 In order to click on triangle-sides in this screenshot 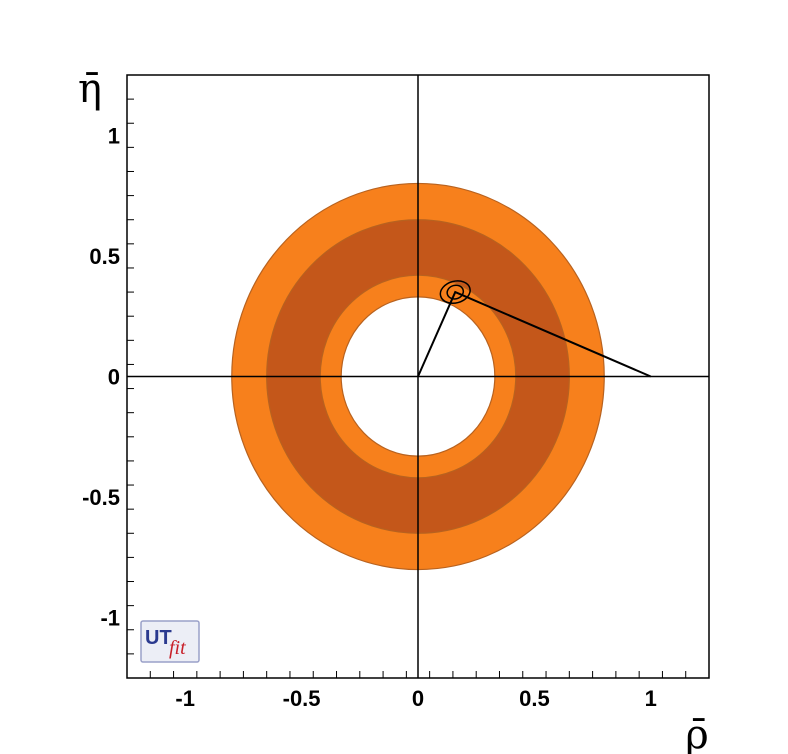, I will do `click(534, 334)`.